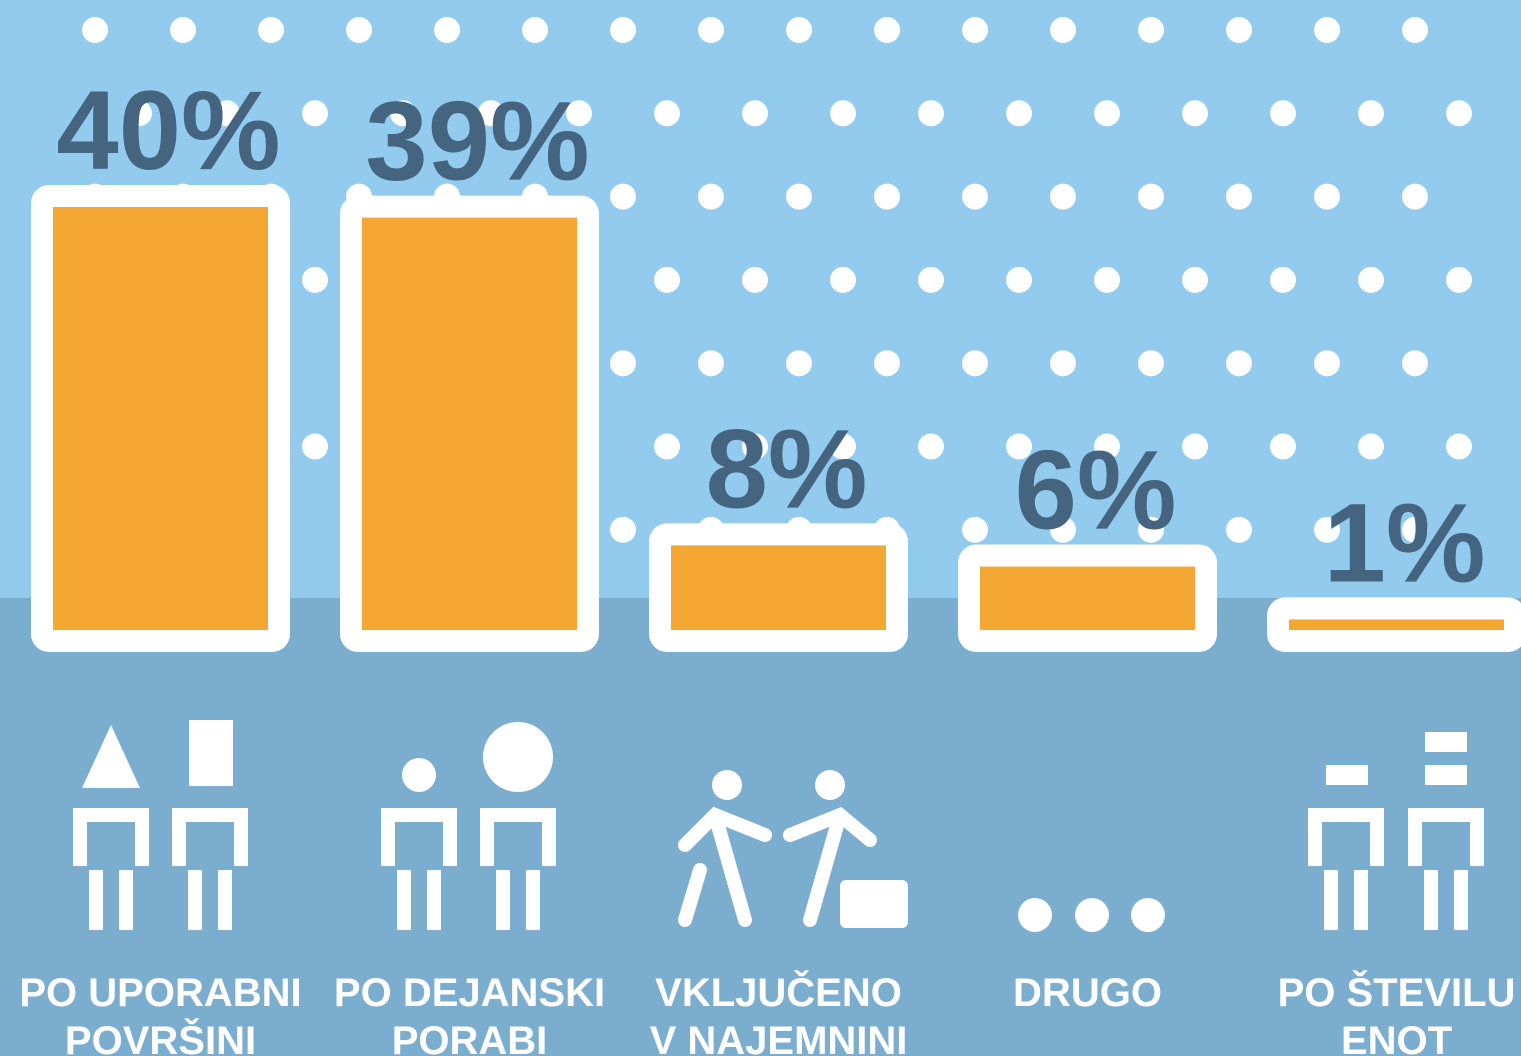 This screenshot has width=1521, height=1056. Describe the element at coordinates (778, 992) in the screenshot. I see `category-label: VKLJUČENO` at that location.